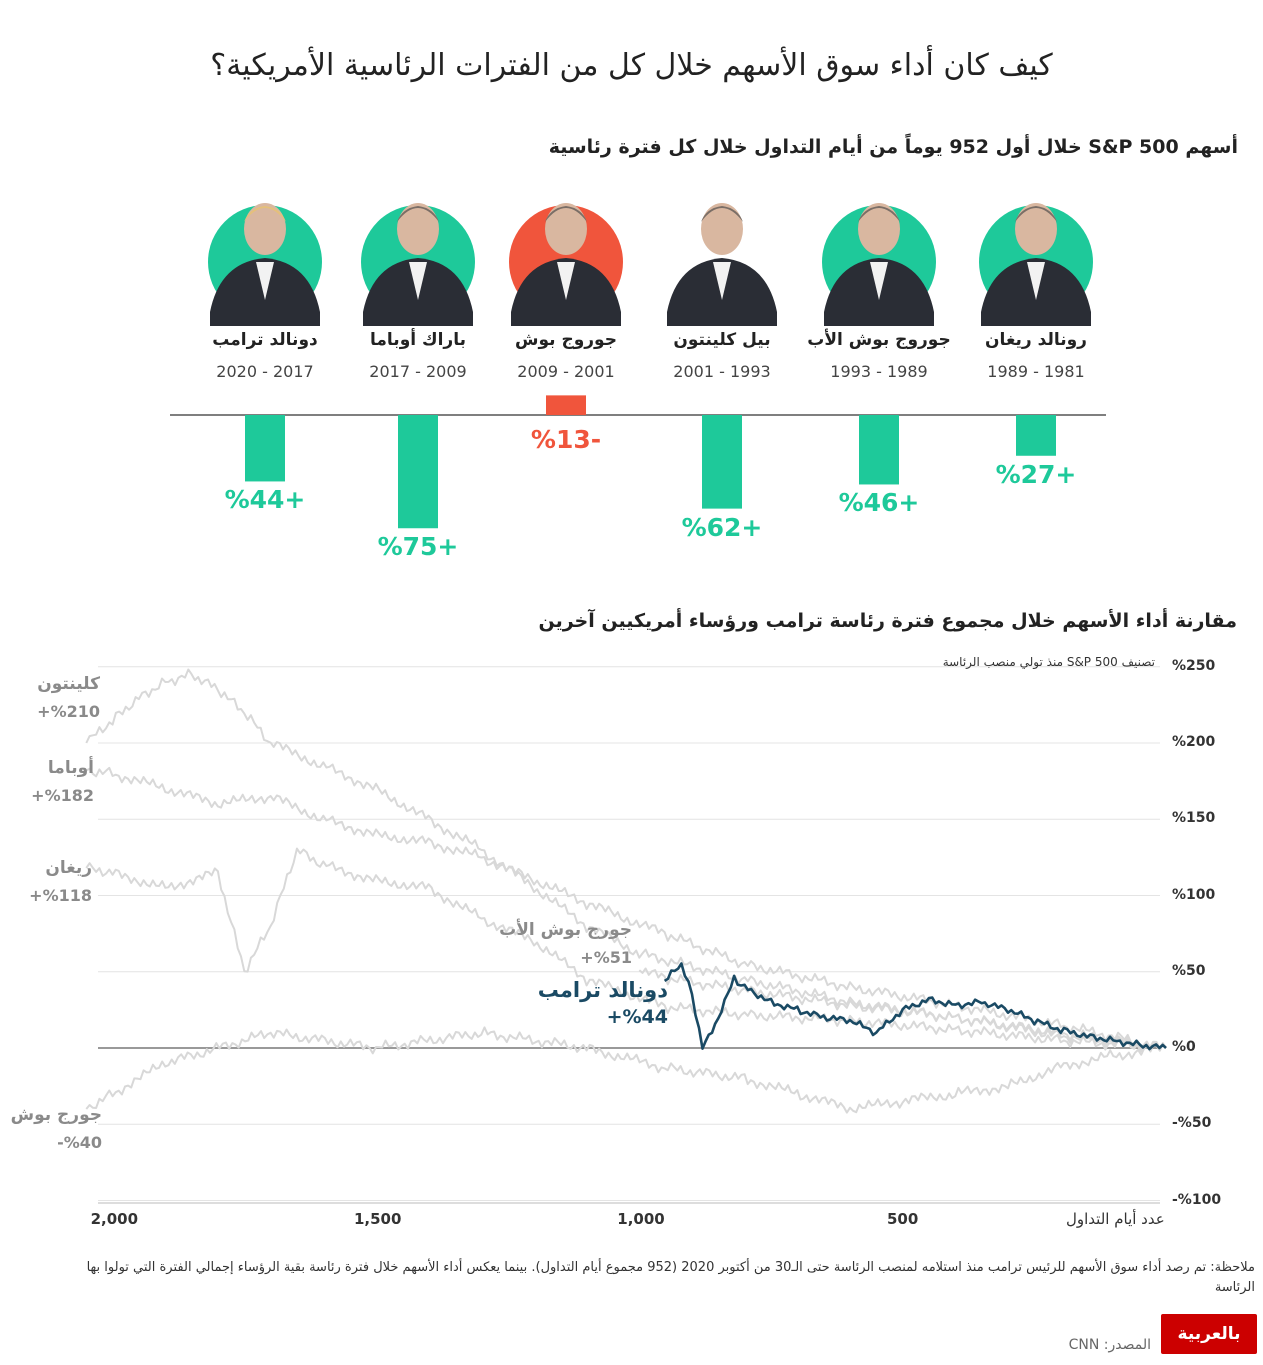  Describe the element at coordinates (1036, 435) in the screenshot. I see `bar-reagan` at that location.